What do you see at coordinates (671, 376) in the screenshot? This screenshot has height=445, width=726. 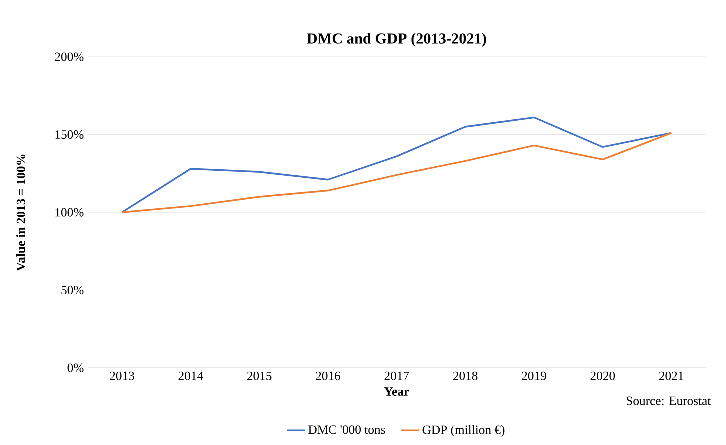 I see `x-tick-label: 2021` at bounding box center [671, 376].